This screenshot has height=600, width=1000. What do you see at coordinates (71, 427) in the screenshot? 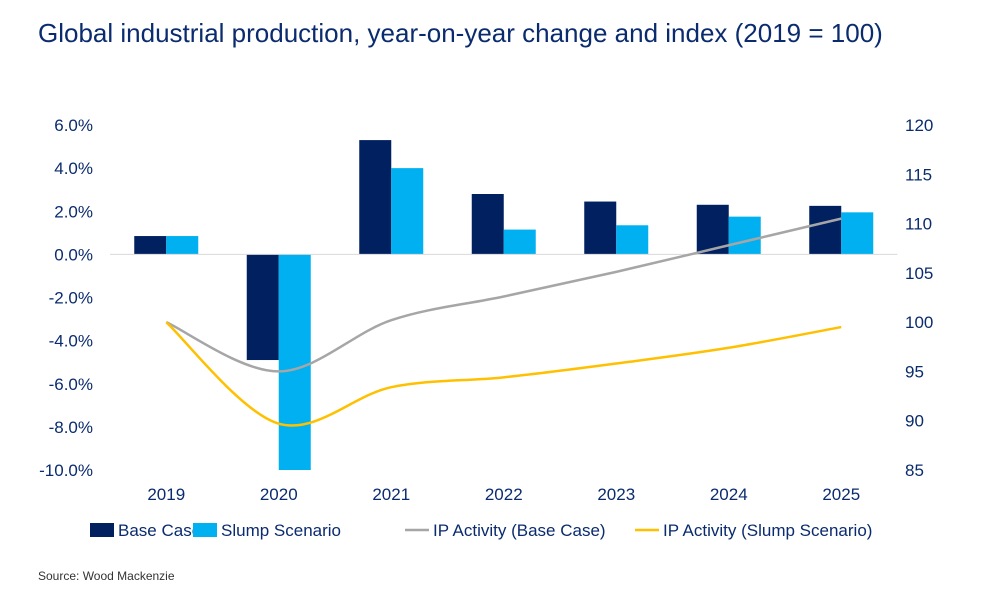
I see `left-axis-tick-label: -8.0%` at bounding box center [71, 427].